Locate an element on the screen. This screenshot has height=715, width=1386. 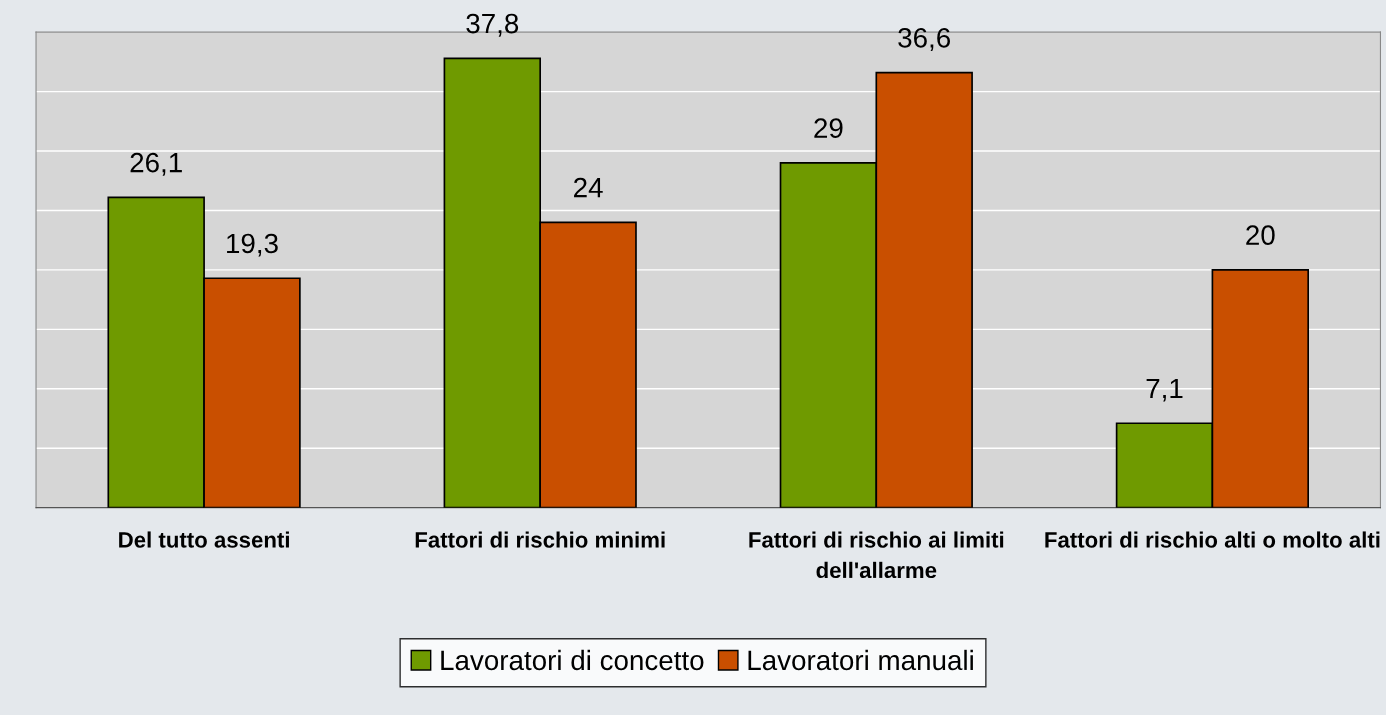
data-label: 7,1 is located at coordinates (1164, 390).